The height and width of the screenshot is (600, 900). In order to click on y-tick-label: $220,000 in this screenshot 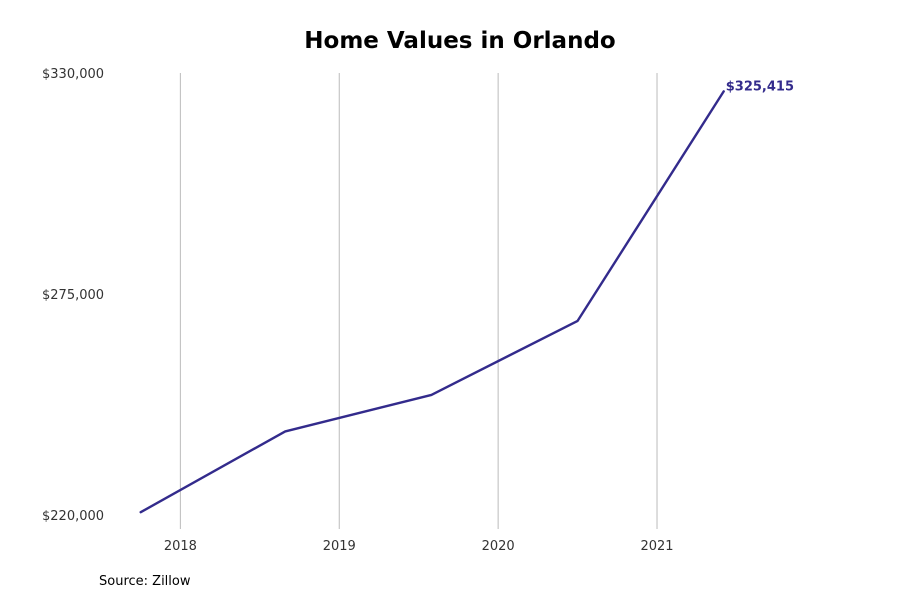, I will do `click(73, 516)`.